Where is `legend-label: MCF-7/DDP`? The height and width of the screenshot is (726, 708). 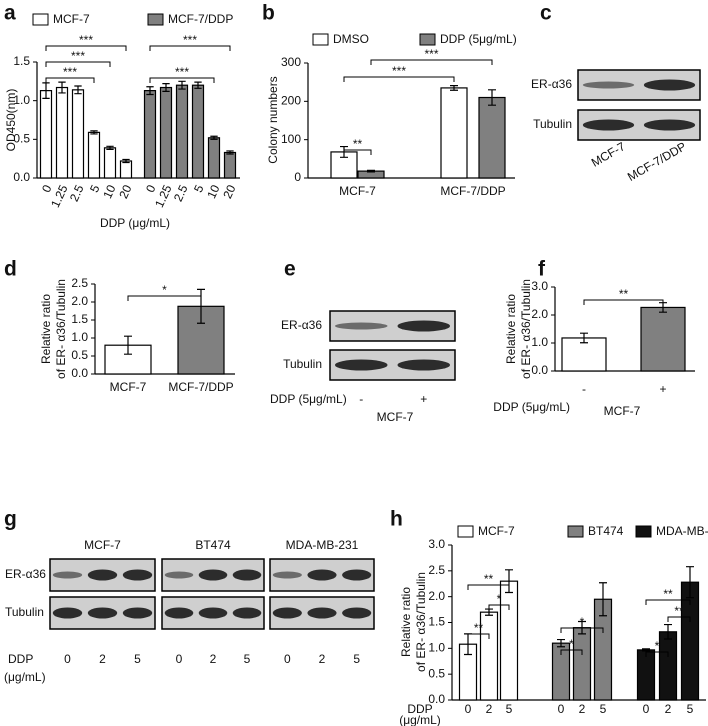
legend-label: MCF-7/DDP is located at coordinates (200, 19).